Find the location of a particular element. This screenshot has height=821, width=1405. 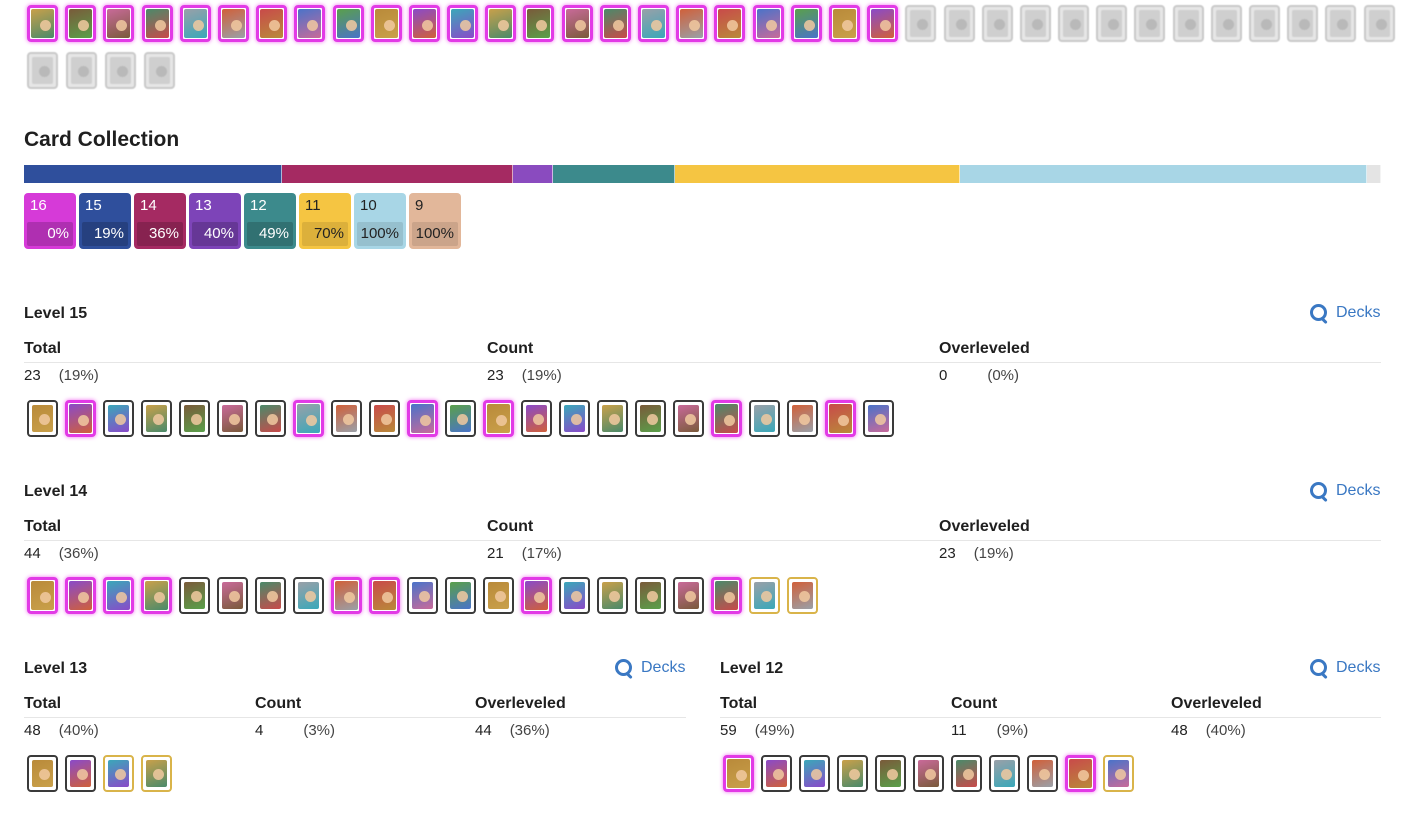

level-pill-16: 16 0% is located at coordinates (50, 221).